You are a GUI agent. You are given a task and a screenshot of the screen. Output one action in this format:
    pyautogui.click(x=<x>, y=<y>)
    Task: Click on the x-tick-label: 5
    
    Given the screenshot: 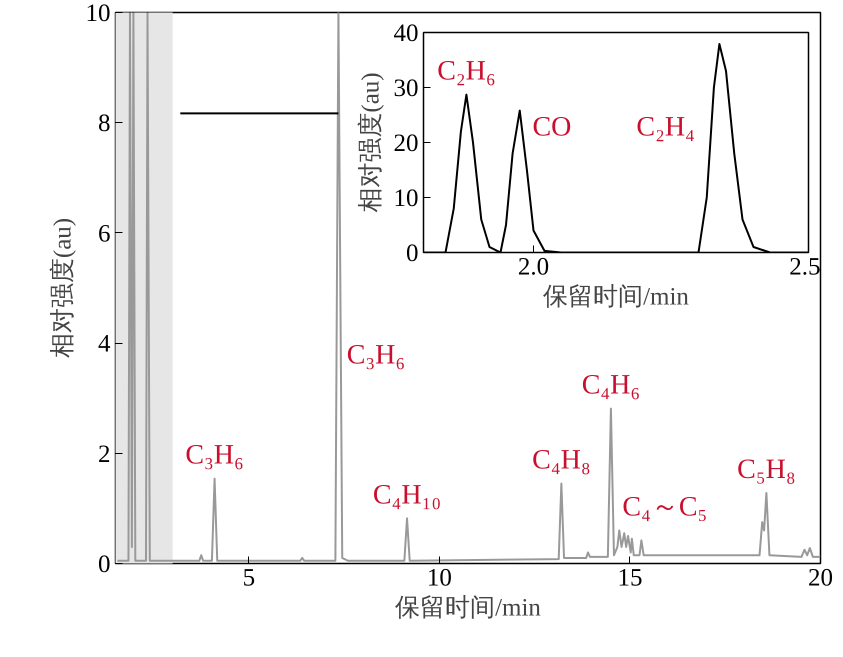 What is the action you would take?
    pyautogui.click(x=249, y=578)
    